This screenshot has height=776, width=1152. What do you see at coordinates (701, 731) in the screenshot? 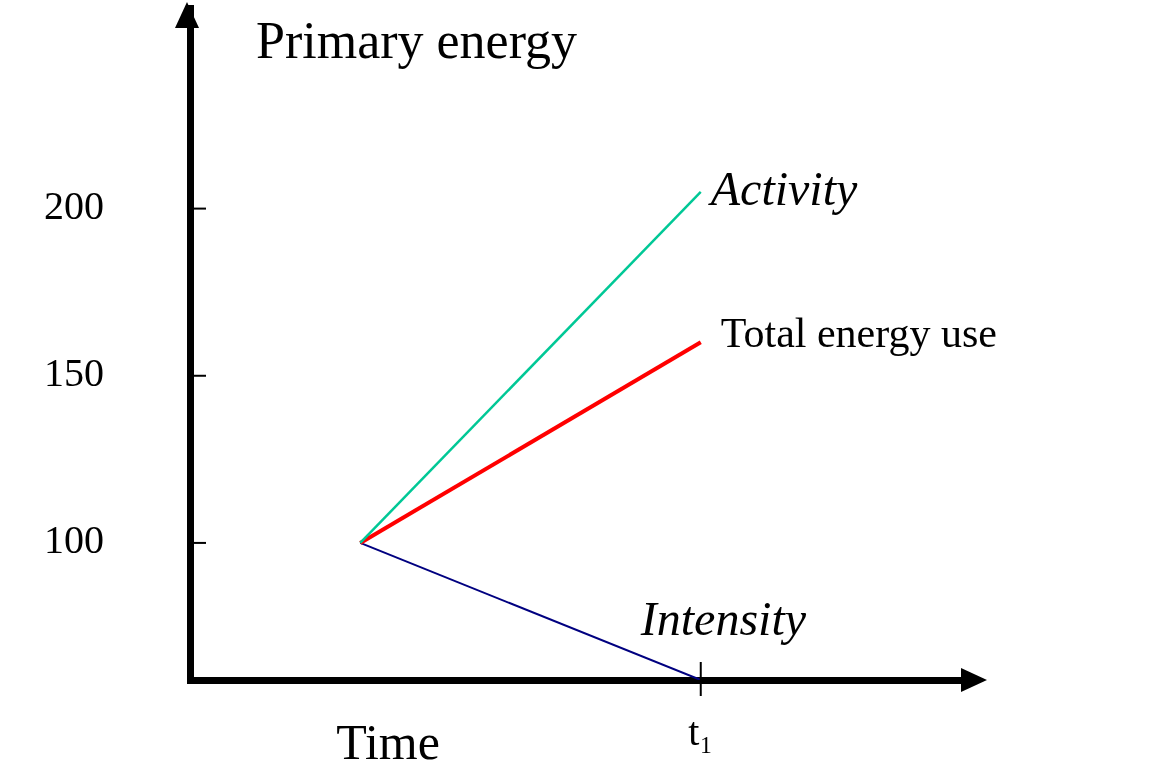
I see `x-tick-label: t₁` at bounding box center [701, 731].